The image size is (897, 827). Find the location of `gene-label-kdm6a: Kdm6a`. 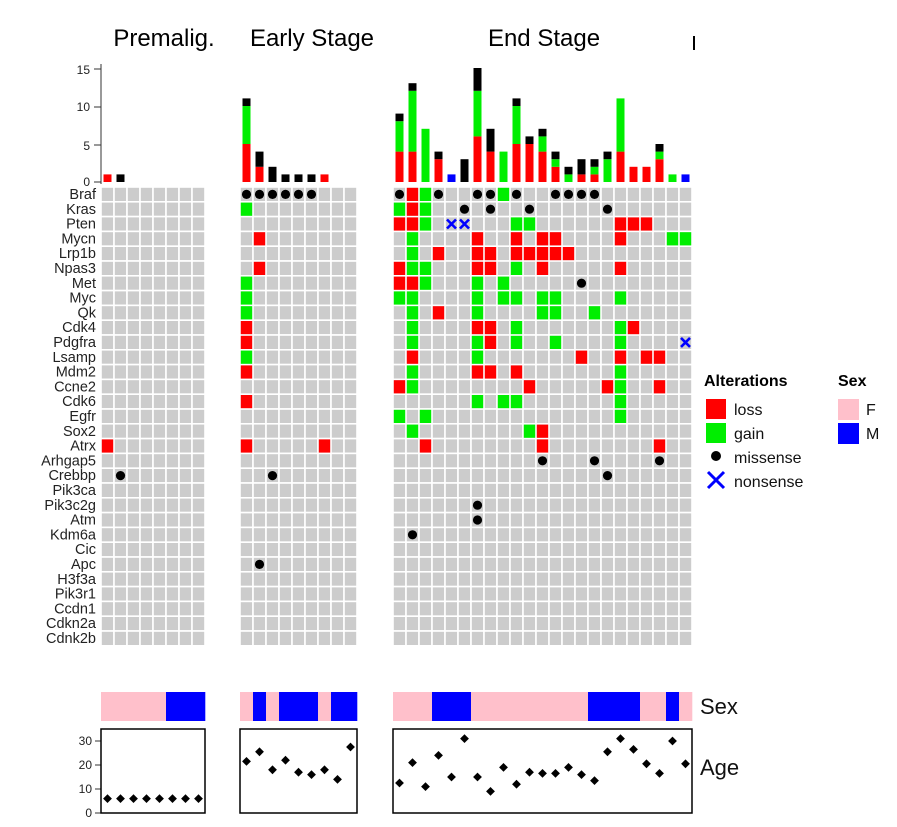

gene-label-kdm6a: Kdm6a is located at coordinates (73, 535).